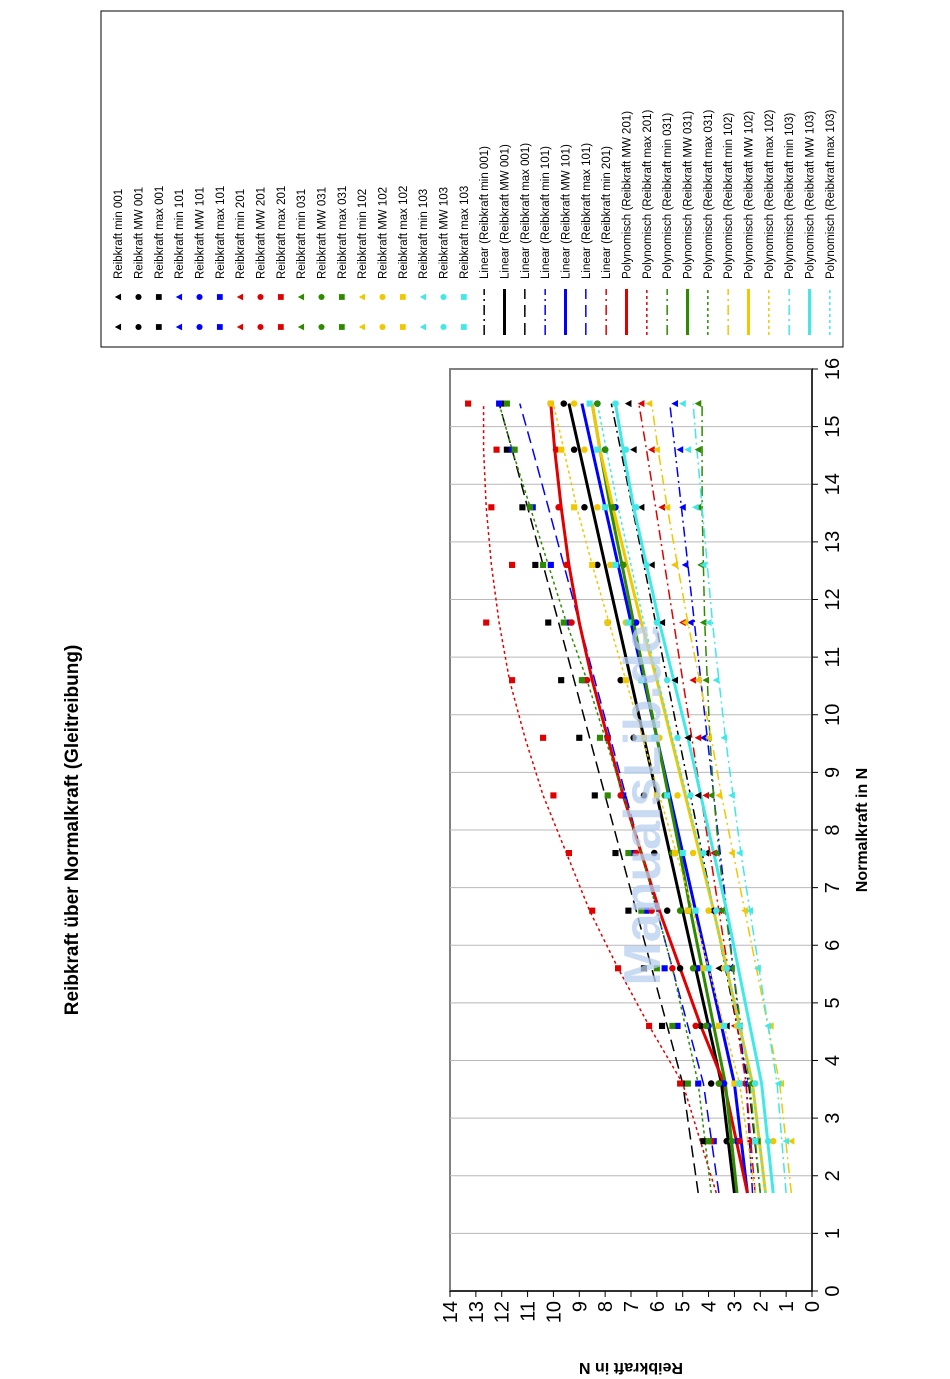 The height and width of the screenshot is (1379, 950). I want to click on legend-label: Reibkraft MW 103, so click(445, 233).